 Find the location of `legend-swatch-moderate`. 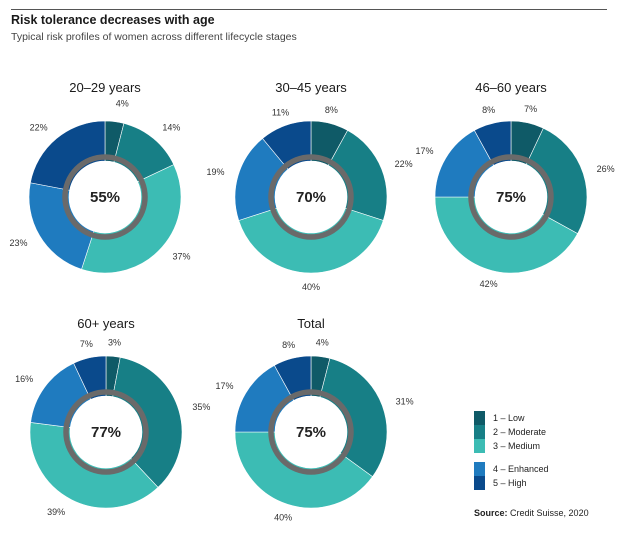

legend-swatch-moderate is located at coordinates (479, 432).